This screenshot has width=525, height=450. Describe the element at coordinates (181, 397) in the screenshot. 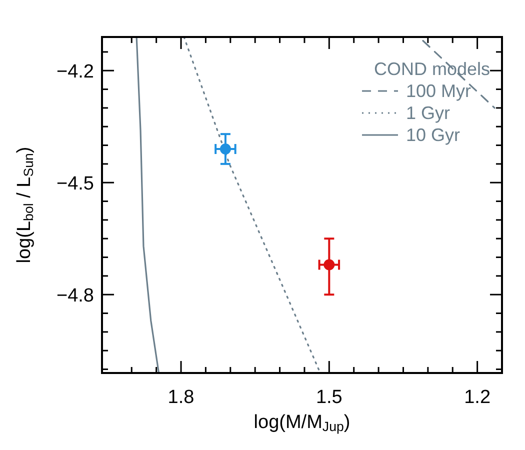

I see `x-tick-label: 1.8` at that location.